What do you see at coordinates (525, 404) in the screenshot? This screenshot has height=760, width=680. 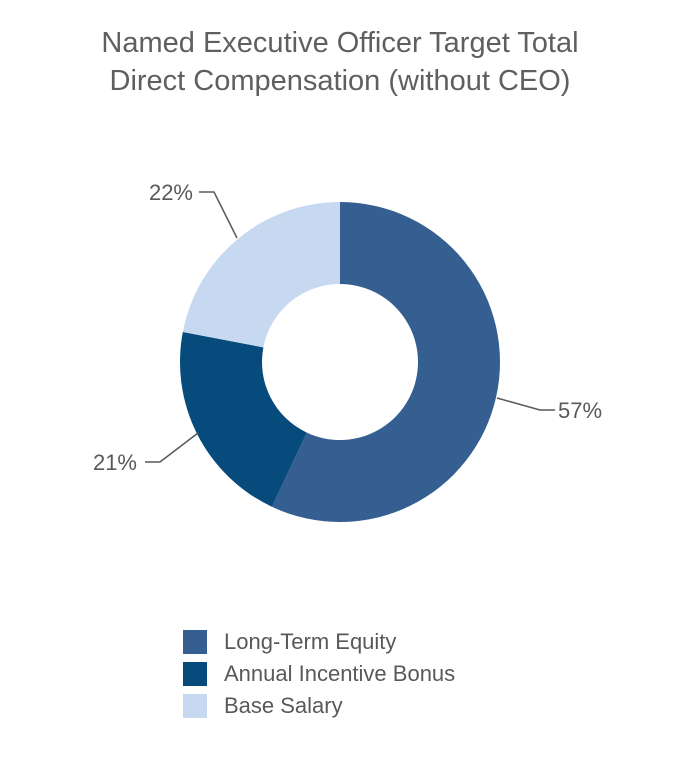 I see `leader-line-long-term-equity` at bounding box center [525, 404].